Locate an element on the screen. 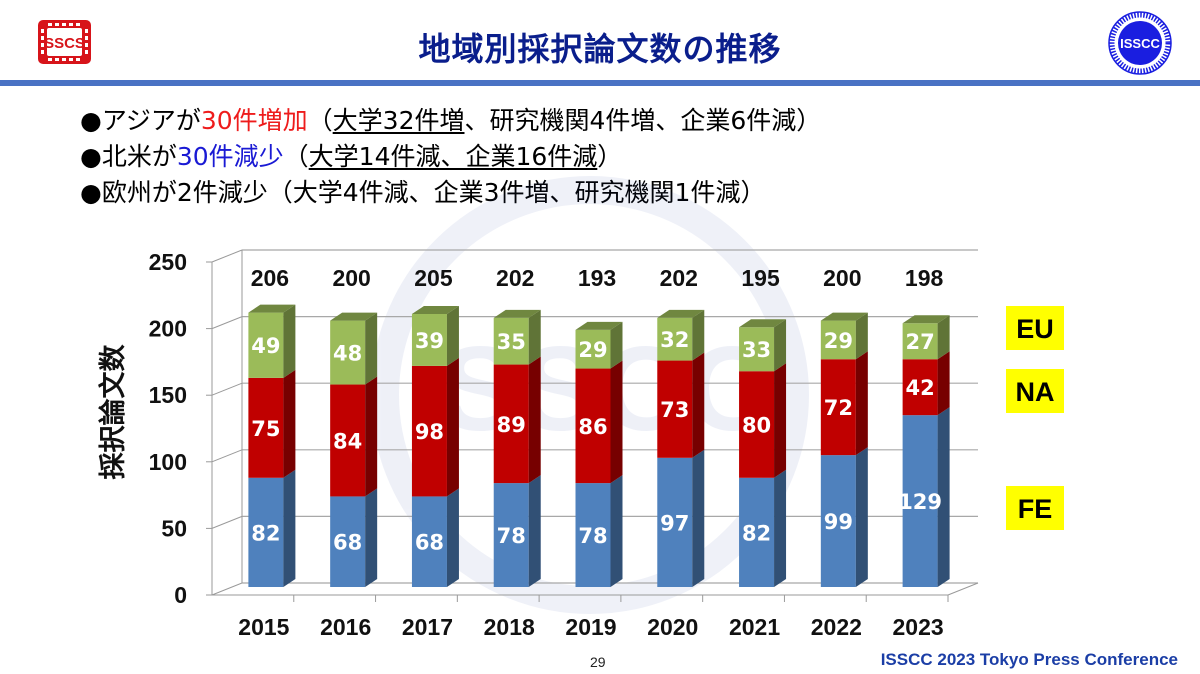 This screenshot has height=674, width=1200. bullet-text-segment: 30件減少 is located at coordinates (230, 156).